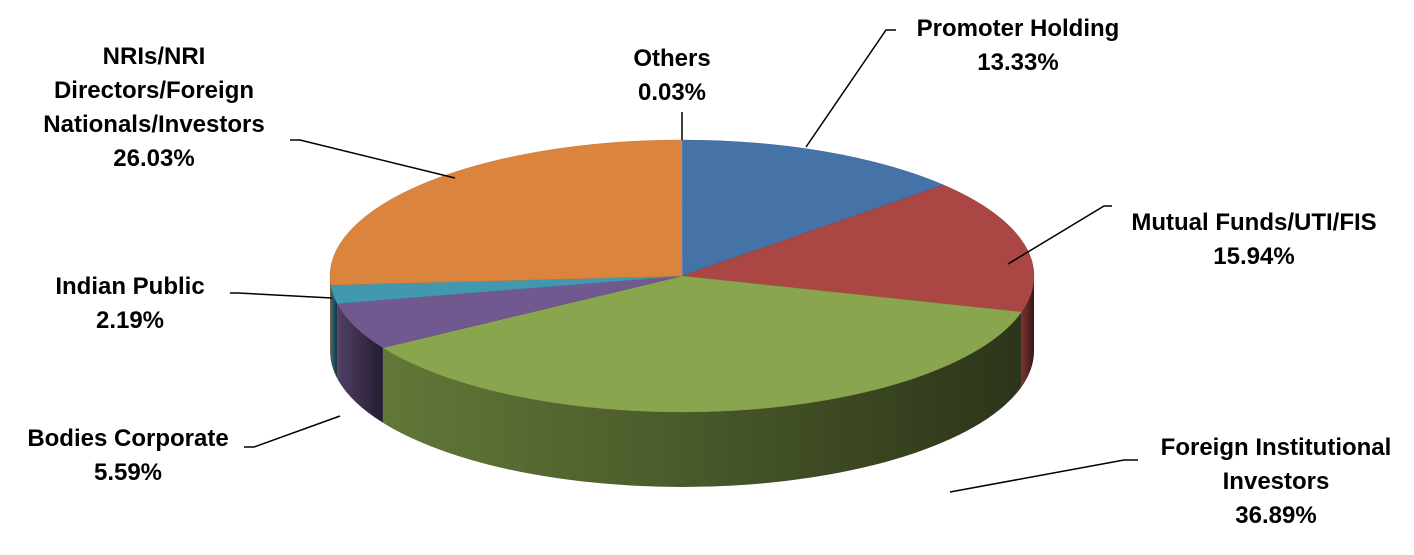 The height and width of the screenshot is (555, 1414). What do you see at coordinates (153, 124) in the screenshot?
I see `slice-label-nris-nri-directors-foreign-nationals-investors-2: Nationals/Investors` at bounding box center [153, 124].